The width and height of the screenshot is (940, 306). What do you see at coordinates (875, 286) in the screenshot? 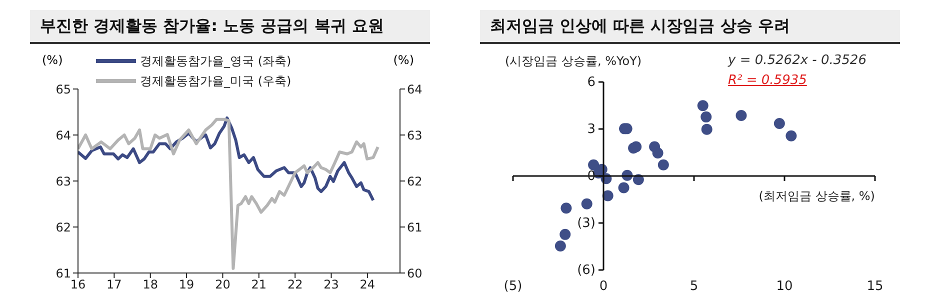
I see `x-tick-label: 15` at bounding box center [875, 286].